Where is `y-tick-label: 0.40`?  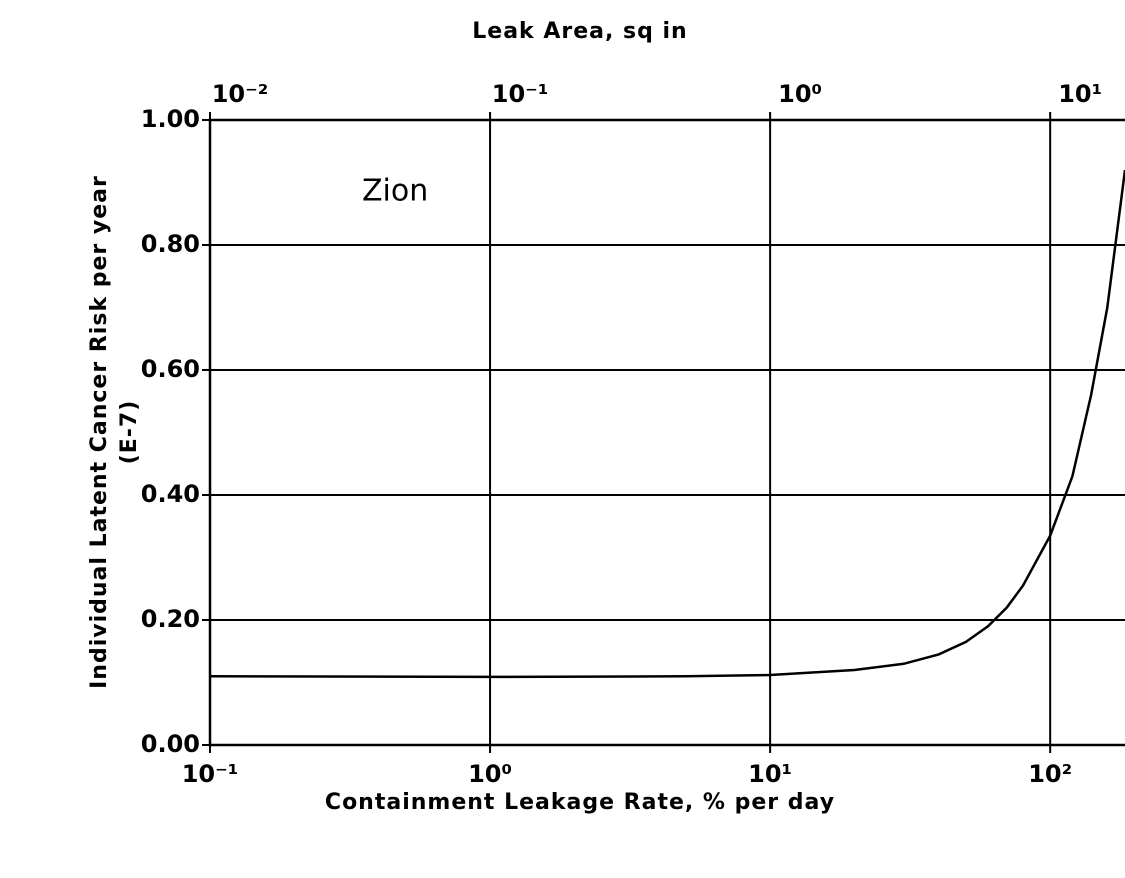
y-tick-label: 0.40 is located at coordinates (170, 494).